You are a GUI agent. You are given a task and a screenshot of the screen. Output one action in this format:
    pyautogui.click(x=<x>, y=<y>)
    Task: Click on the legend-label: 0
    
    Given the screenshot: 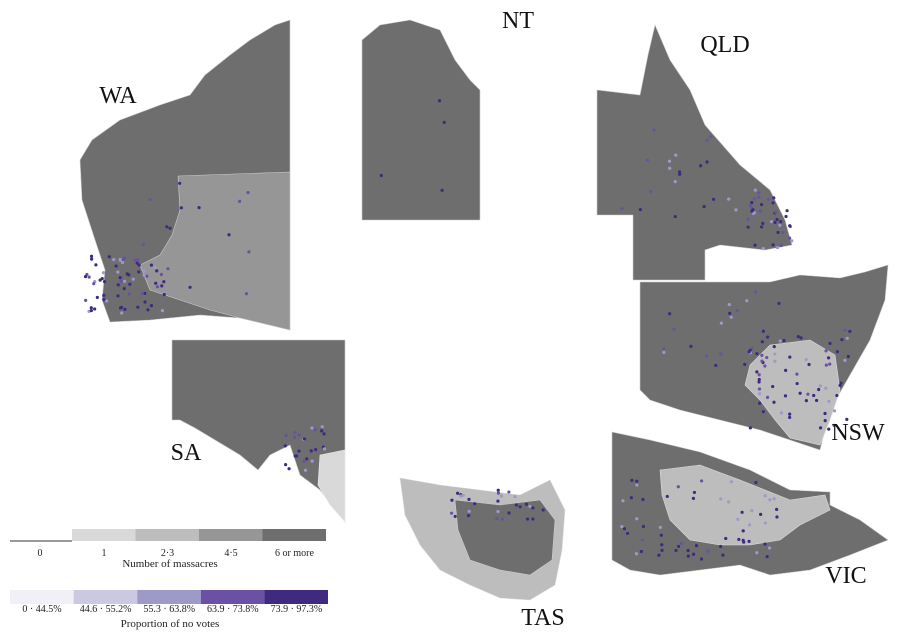 What is the action you would take?
    pyautogui.click(x=40, y=553)
    